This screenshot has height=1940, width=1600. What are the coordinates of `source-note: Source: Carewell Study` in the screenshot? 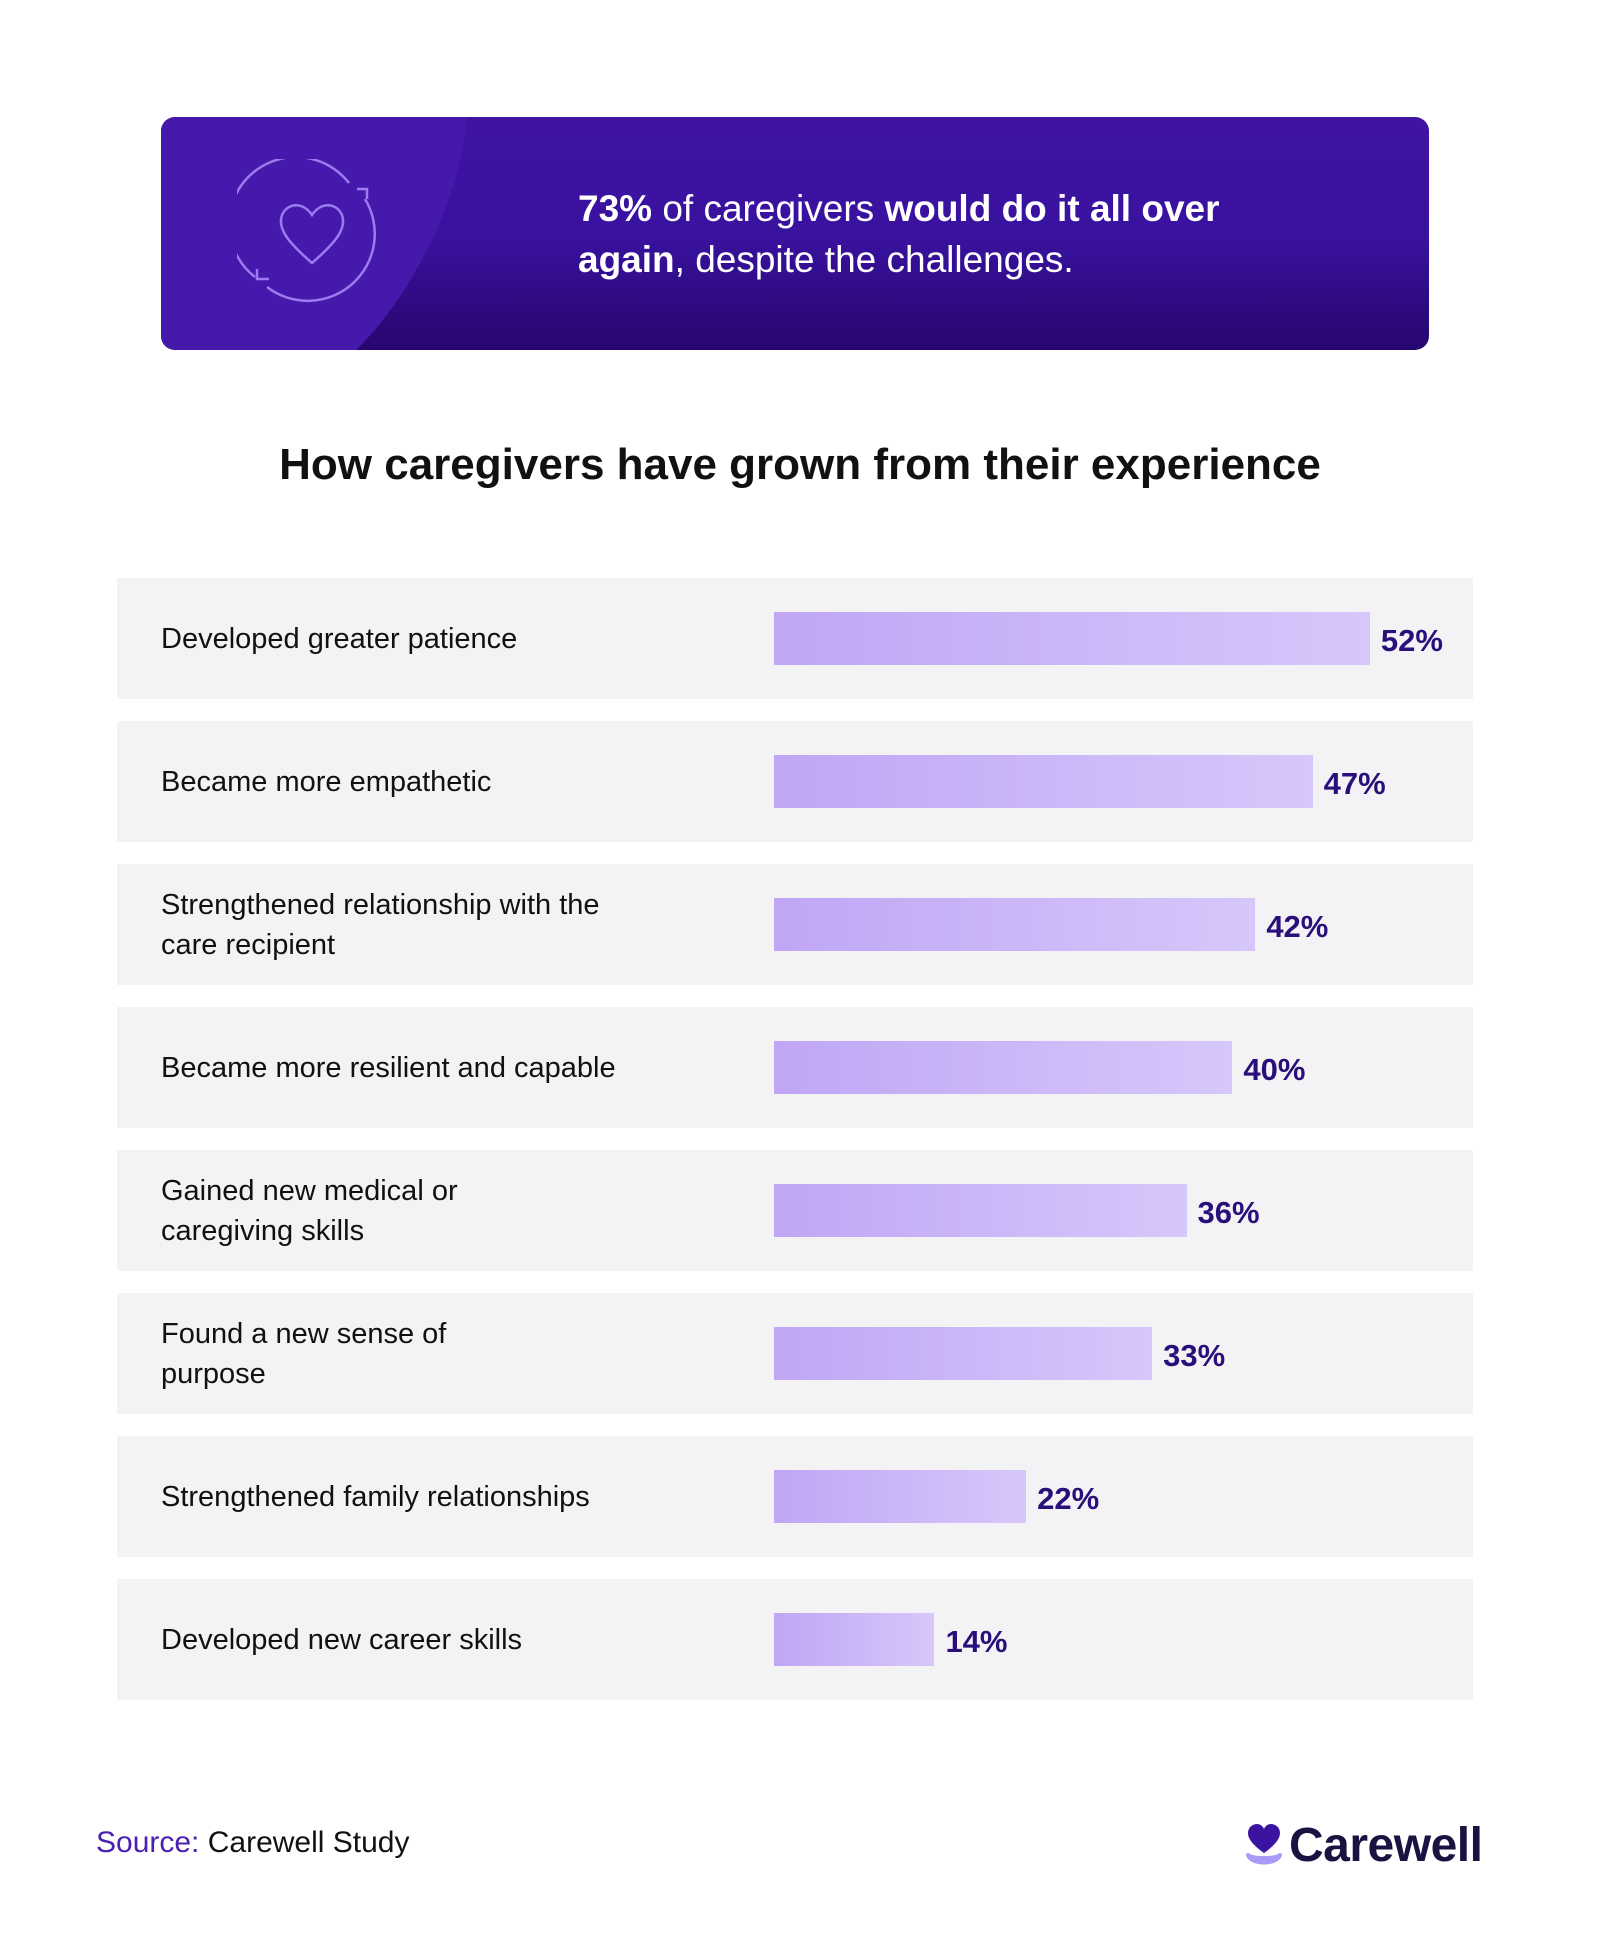 It's located at (253, 1842).